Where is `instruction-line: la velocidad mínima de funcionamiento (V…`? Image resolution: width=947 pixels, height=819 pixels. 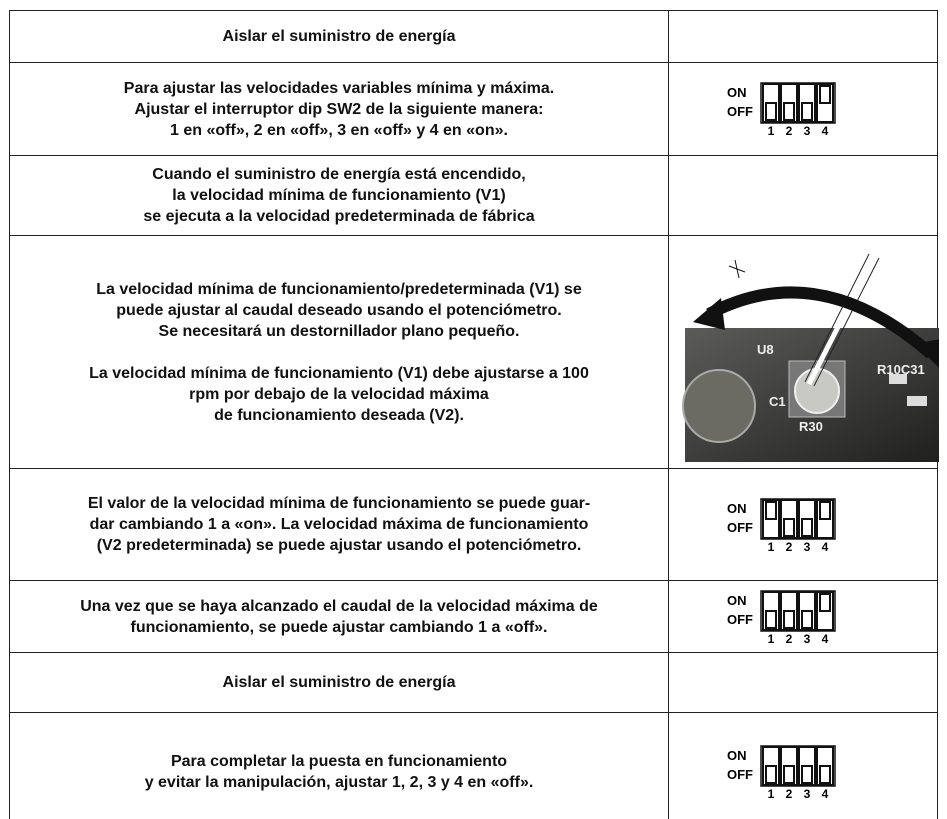
instruction-line: la velocidad mínima de funcionamiento (V… is located at coordinates (339, 195).